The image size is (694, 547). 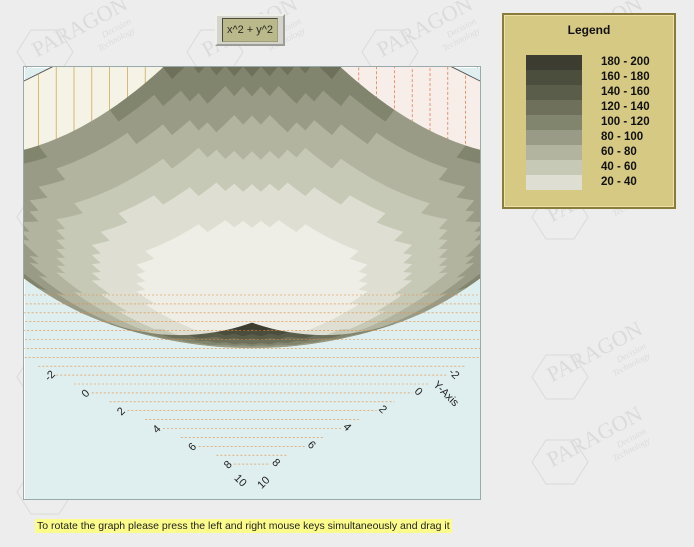 I want to click on graph-title-button: x^2 + y^2, so click(x=250, y=30).